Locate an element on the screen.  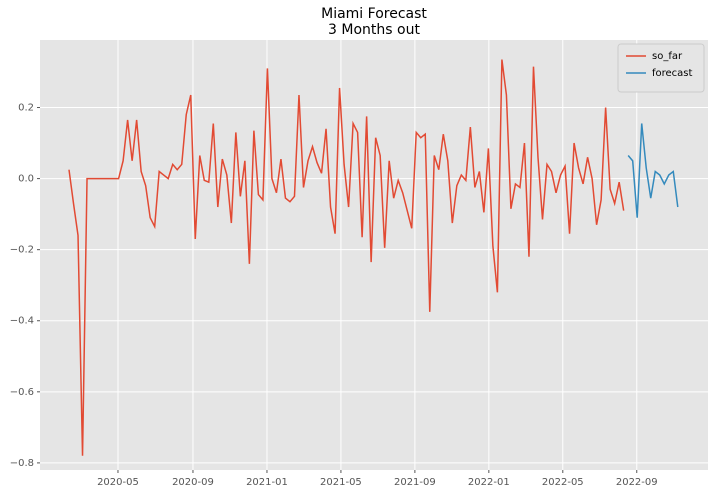
y-tick-label: 0.0 is located at coordinates (26, 179).